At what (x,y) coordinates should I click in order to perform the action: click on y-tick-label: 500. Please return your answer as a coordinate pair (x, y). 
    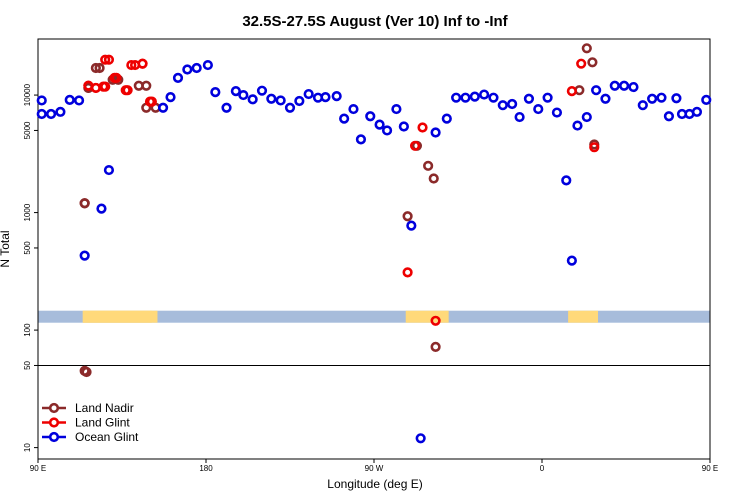
    Looking at the image, I should click on (27, 248).